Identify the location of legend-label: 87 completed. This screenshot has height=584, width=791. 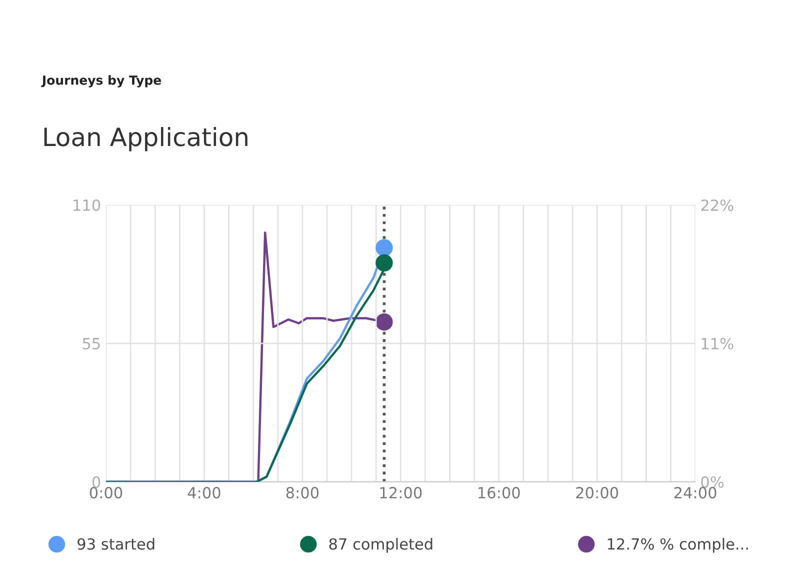
(380, 545).